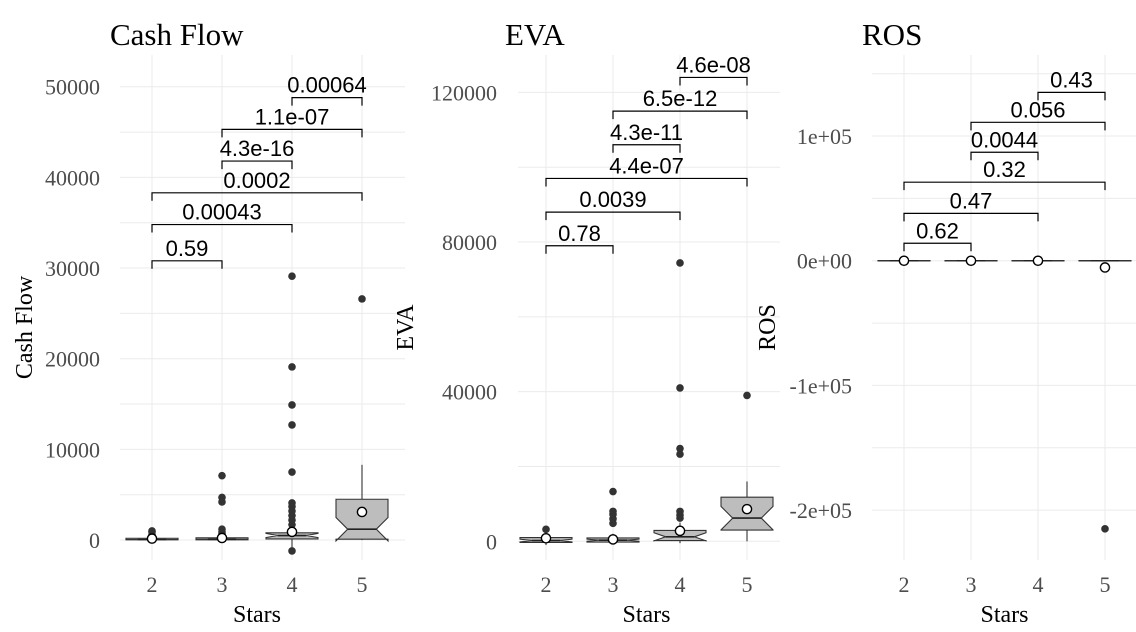 The width and height of the screenshot is (1136, 632). Describe the element at coordinates (1105, 529) in the screenshot. I see `ros-outlier-point` at that location.